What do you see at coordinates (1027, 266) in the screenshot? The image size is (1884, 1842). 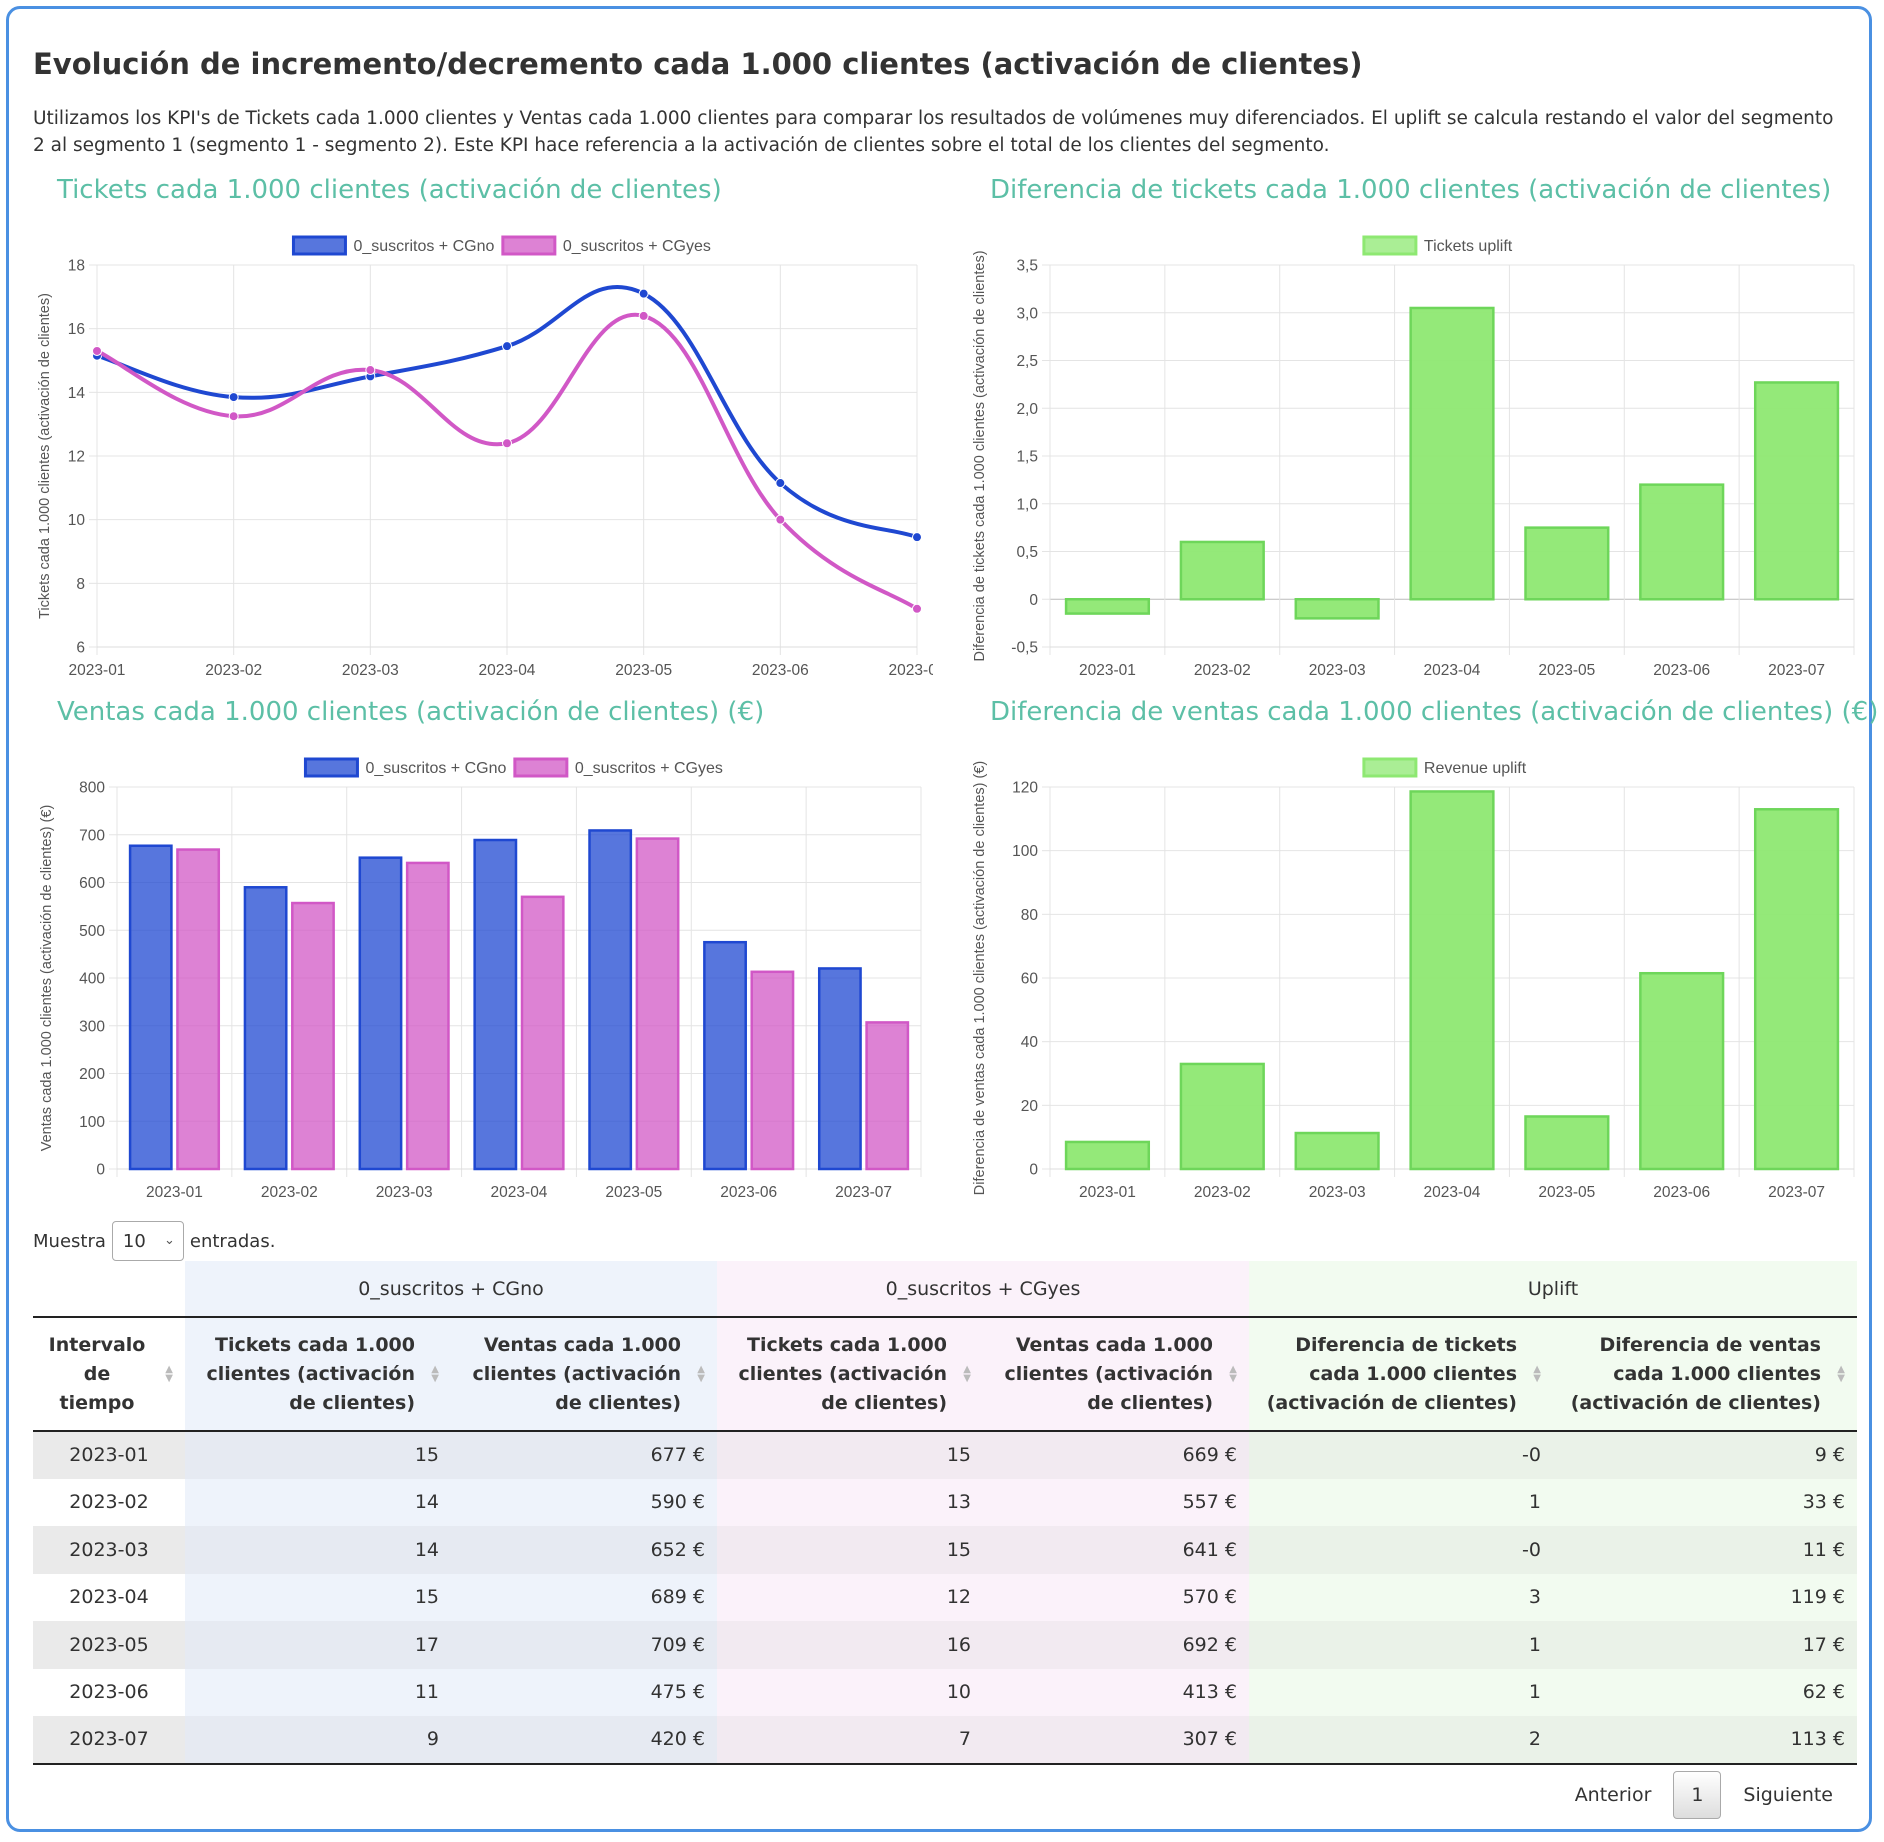 I see `y-tick-label: 3,5` at bounding box center [1027, 266].